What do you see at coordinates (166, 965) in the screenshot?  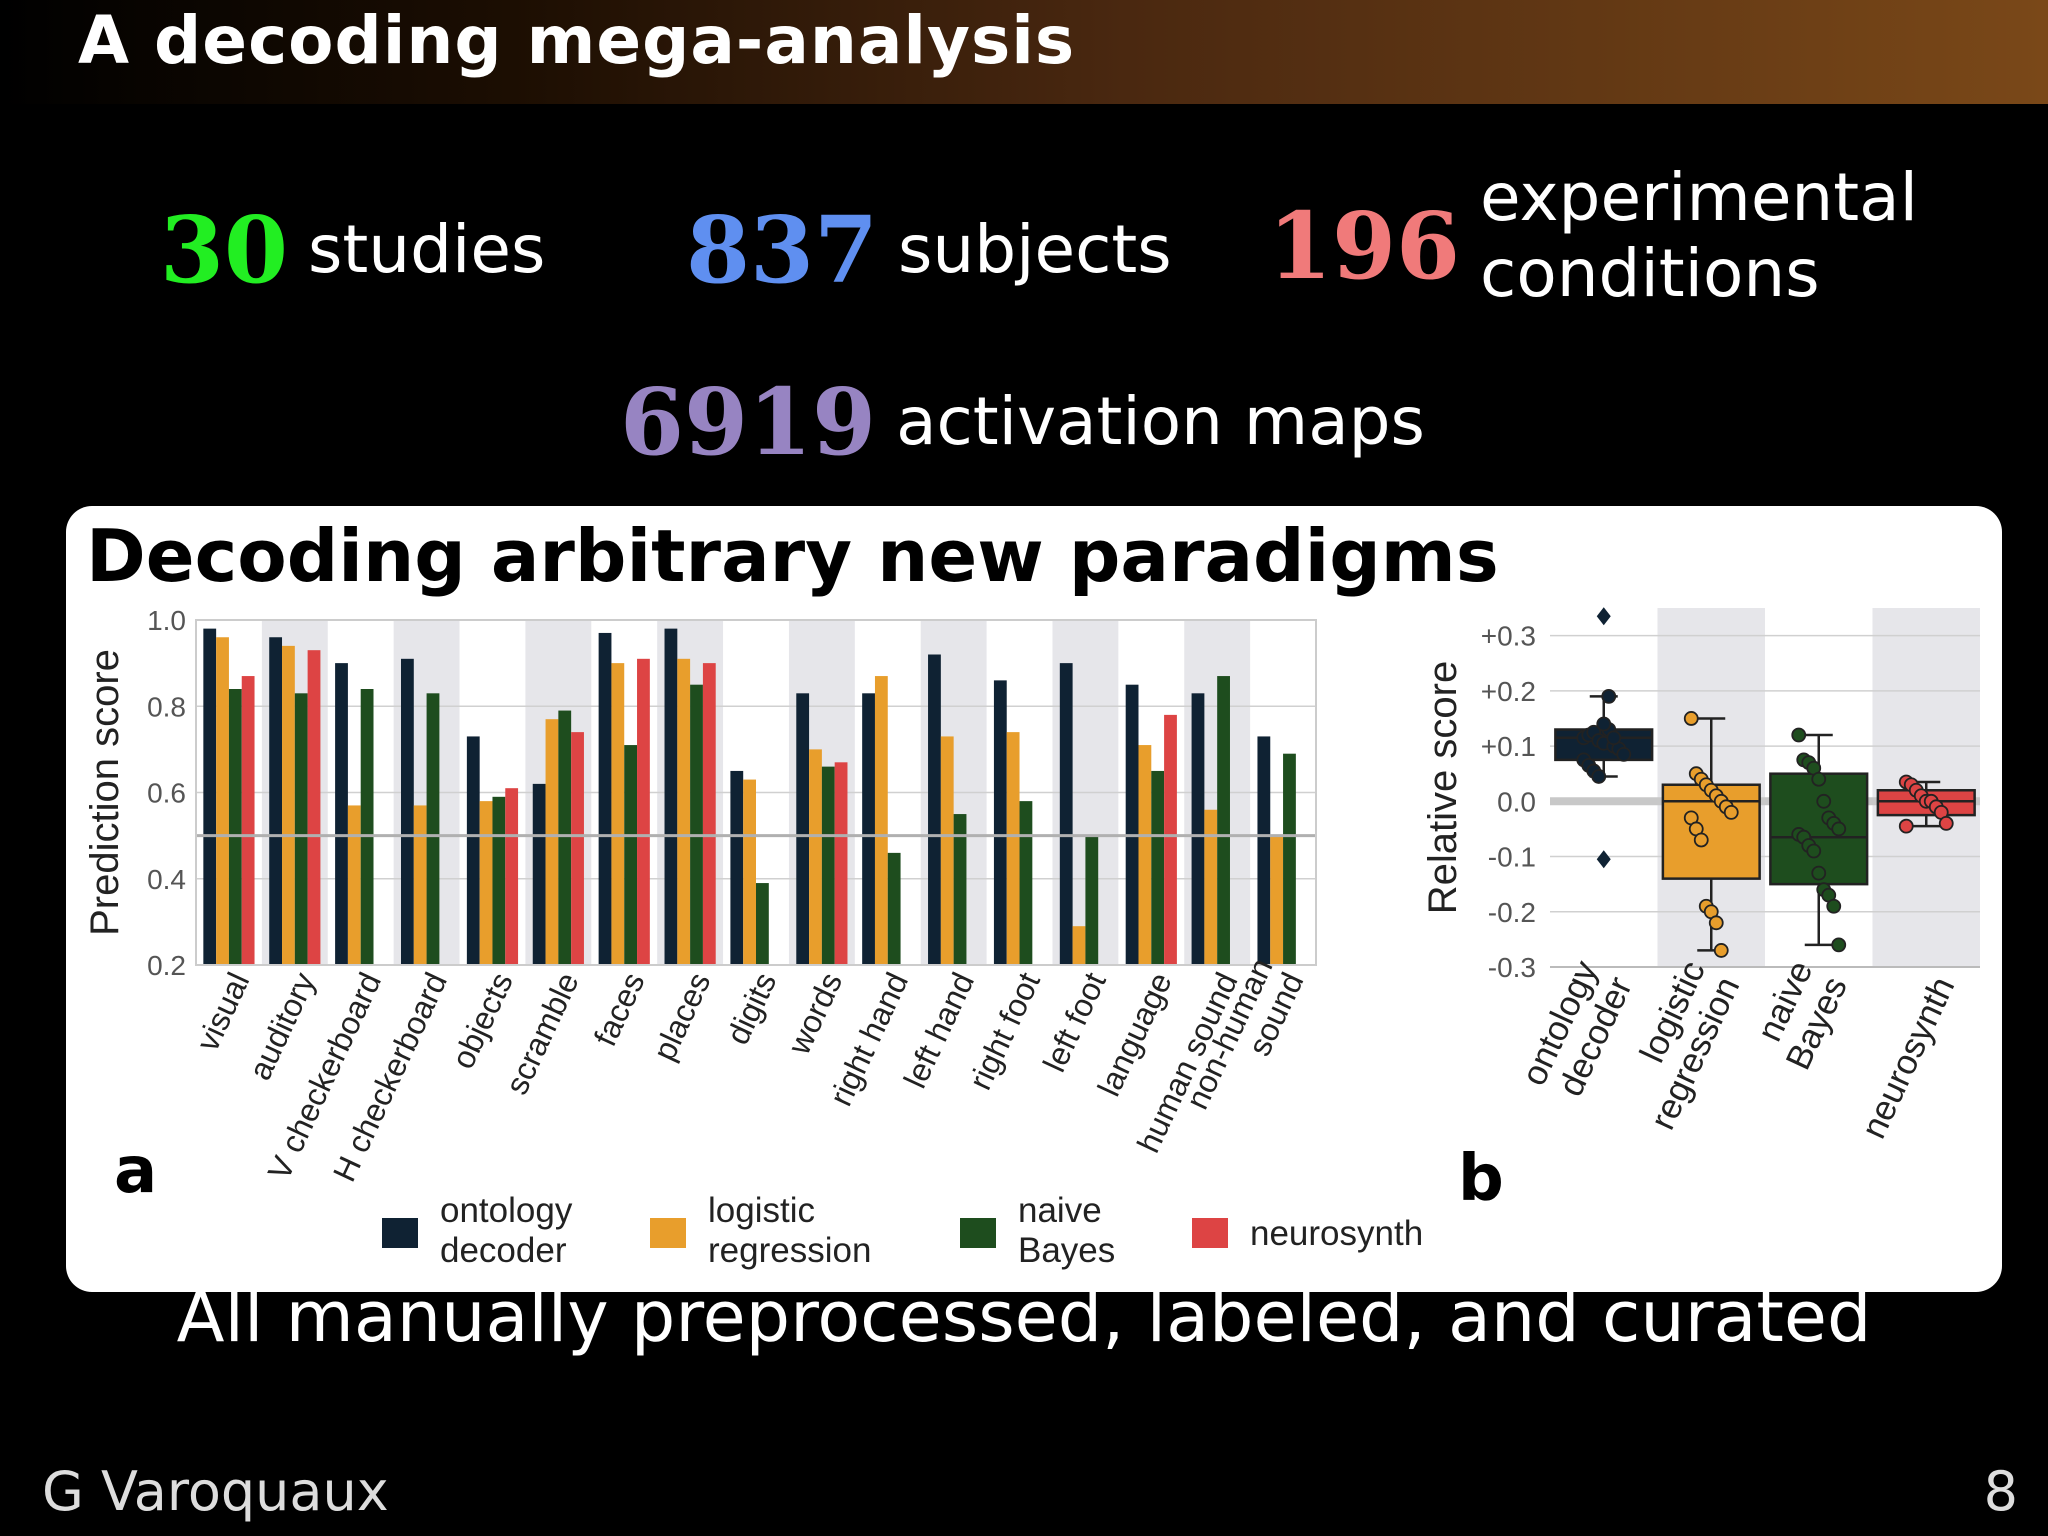 I see `y-tick-label: 0.2` at bounding box center [166, 965].